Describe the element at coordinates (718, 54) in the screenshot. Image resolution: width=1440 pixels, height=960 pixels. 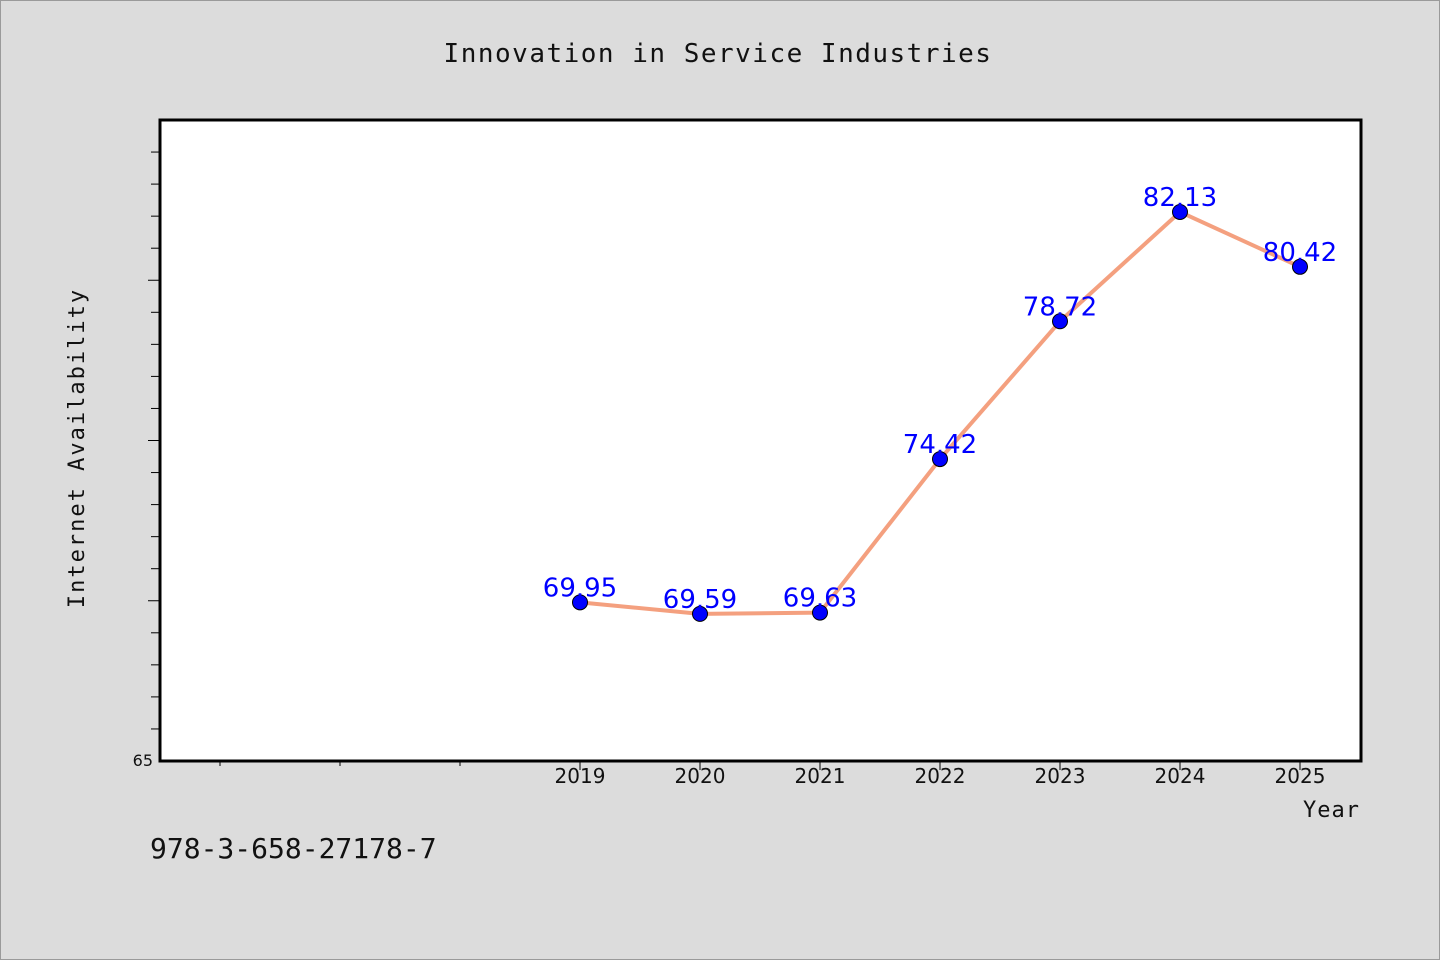
I see `chart-title: Innovation in Service Industries` at that location.